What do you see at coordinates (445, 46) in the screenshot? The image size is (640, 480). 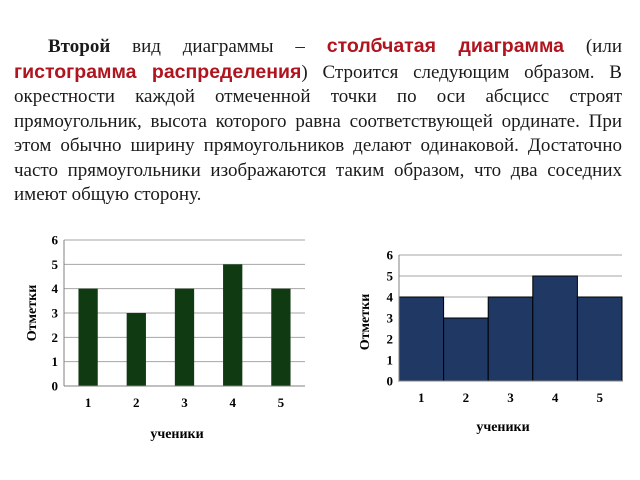 I see `term-bar-chart: столбчатая диаграмма` at bounding box center [445, 46].